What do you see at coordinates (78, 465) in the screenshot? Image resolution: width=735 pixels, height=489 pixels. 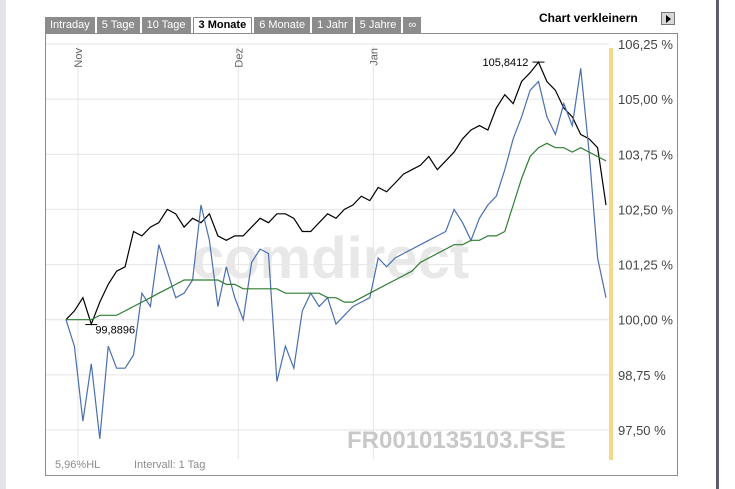 I see `footer-range: 5,96%HL` at bounding box center [78, 465].